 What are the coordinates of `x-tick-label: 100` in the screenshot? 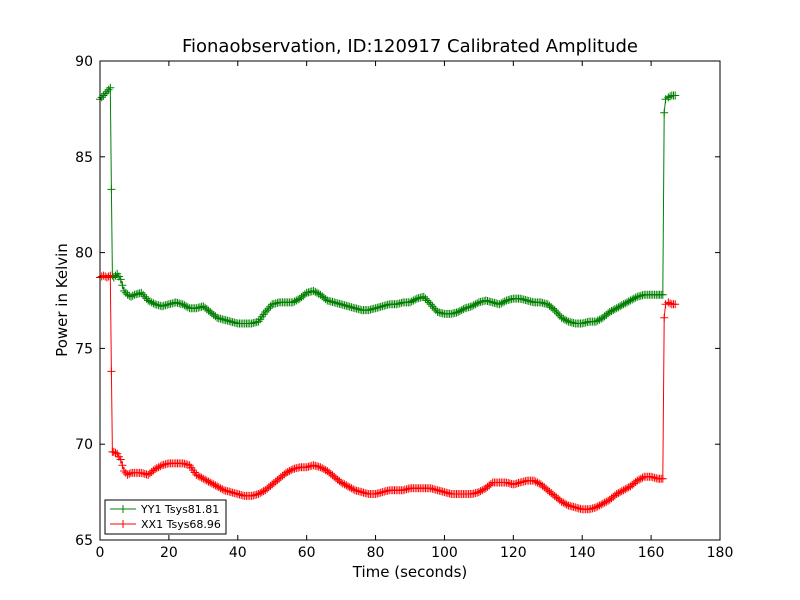 It's located at (444, 553).